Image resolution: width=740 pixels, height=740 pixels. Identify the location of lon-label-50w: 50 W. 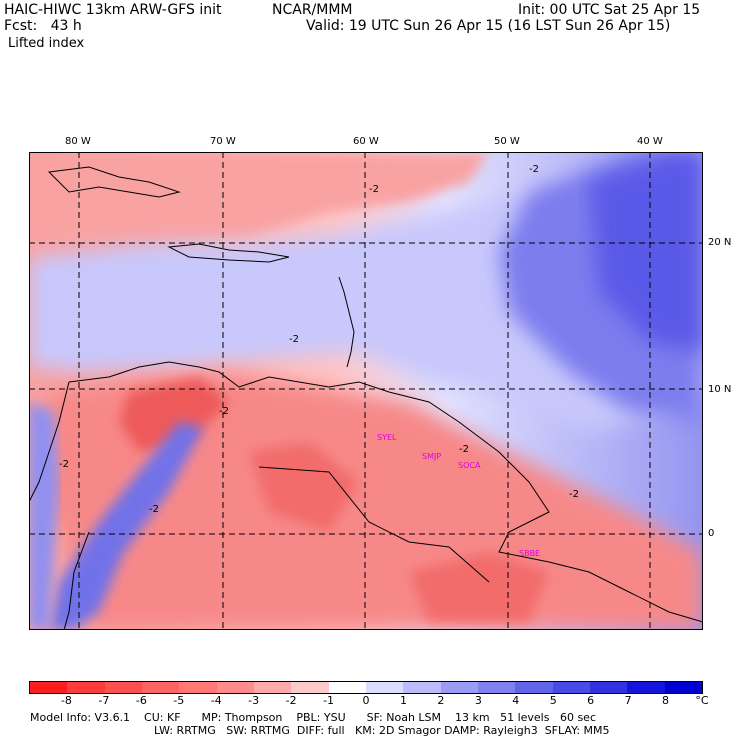
(507, 141).